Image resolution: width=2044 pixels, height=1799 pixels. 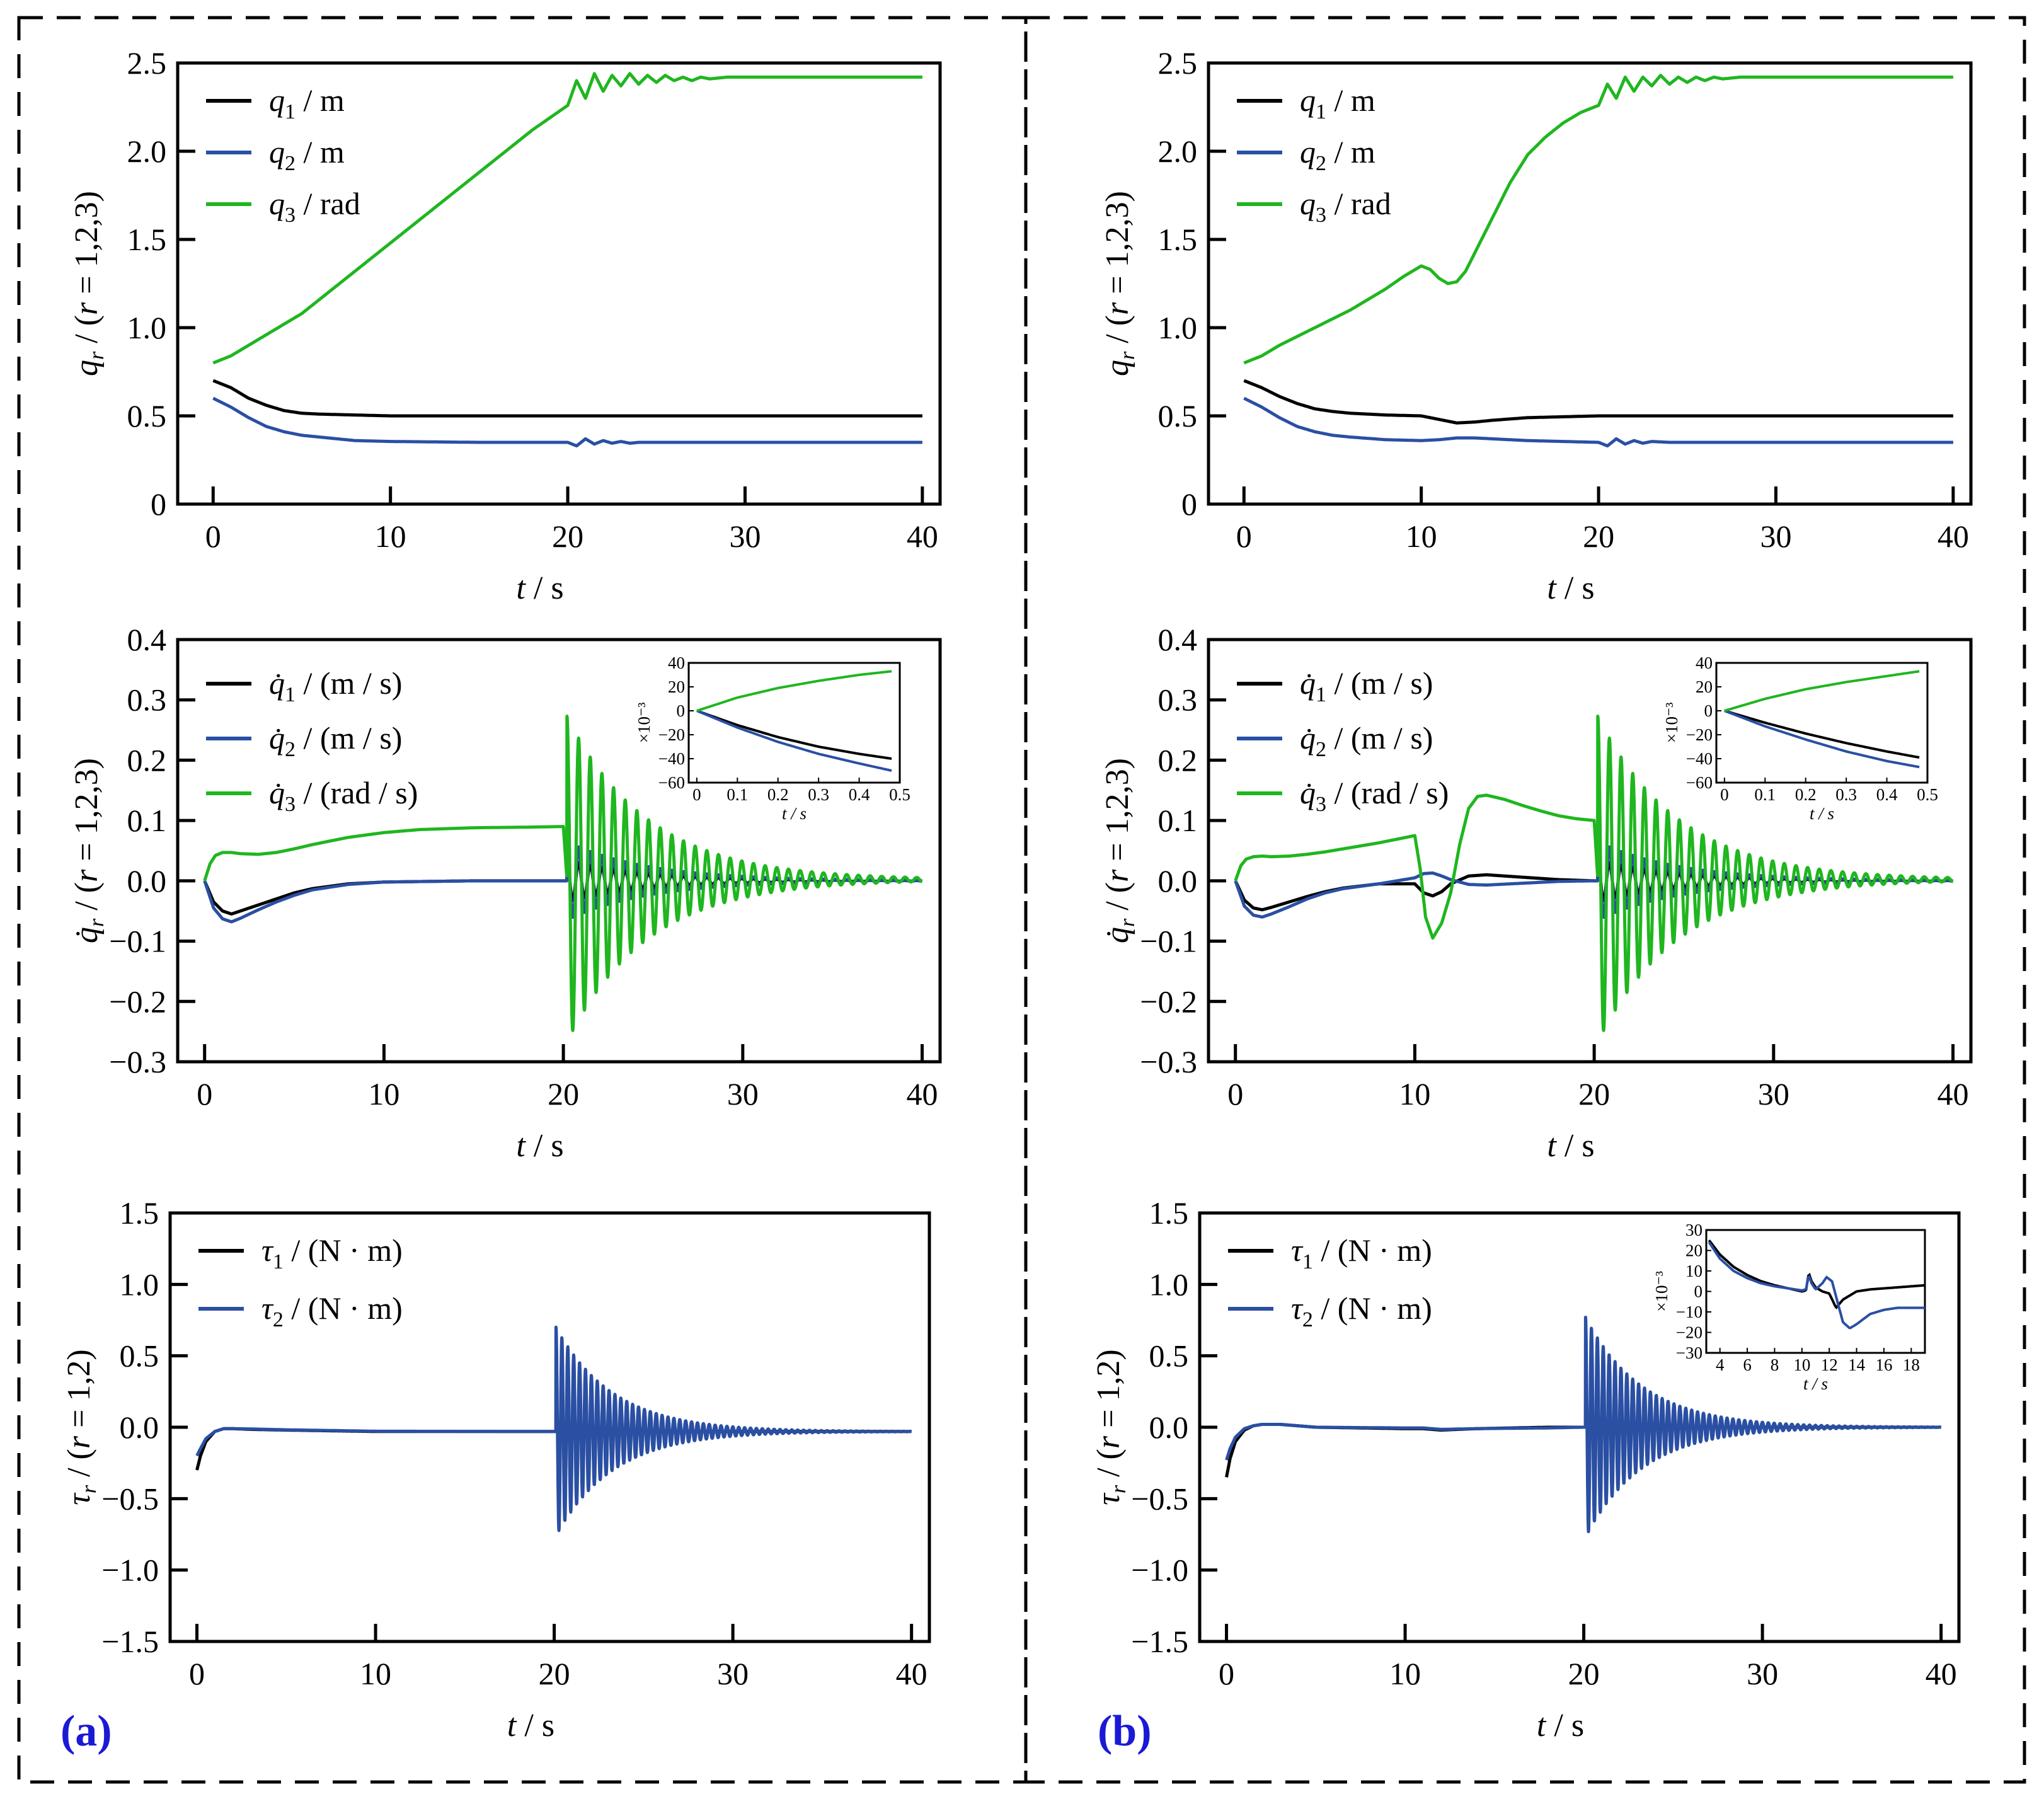 I want to click on inset-xtick-label: 8, so click(x=1775, y=1364).